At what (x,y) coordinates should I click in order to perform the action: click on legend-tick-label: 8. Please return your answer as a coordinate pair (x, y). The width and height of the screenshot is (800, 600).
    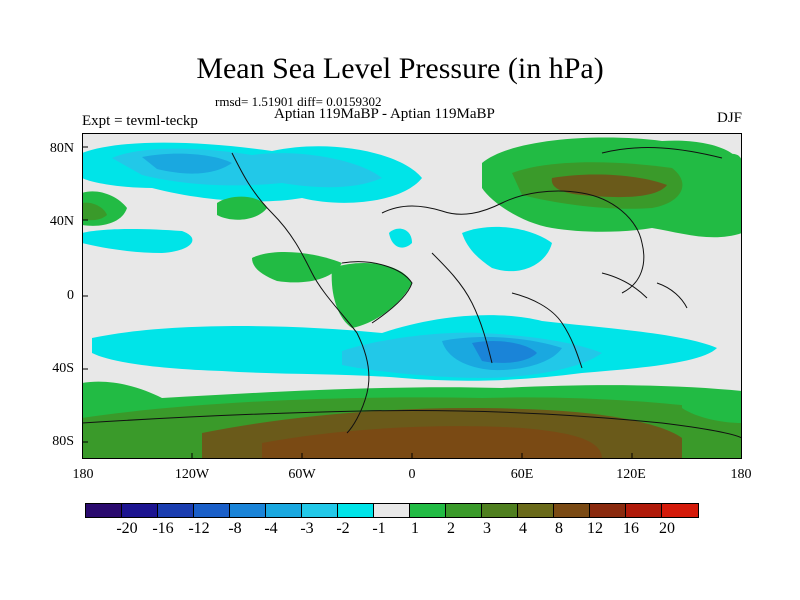
    Looking at the image, I should click on (559, 528).